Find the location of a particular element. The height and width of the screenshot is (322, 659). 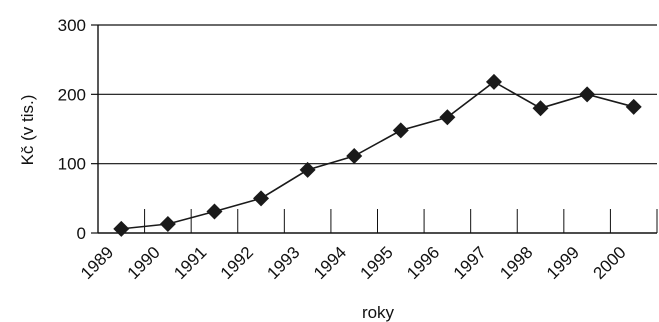

y-tick-labels: 0 100 200 300 is located at coordinates (72, 129).